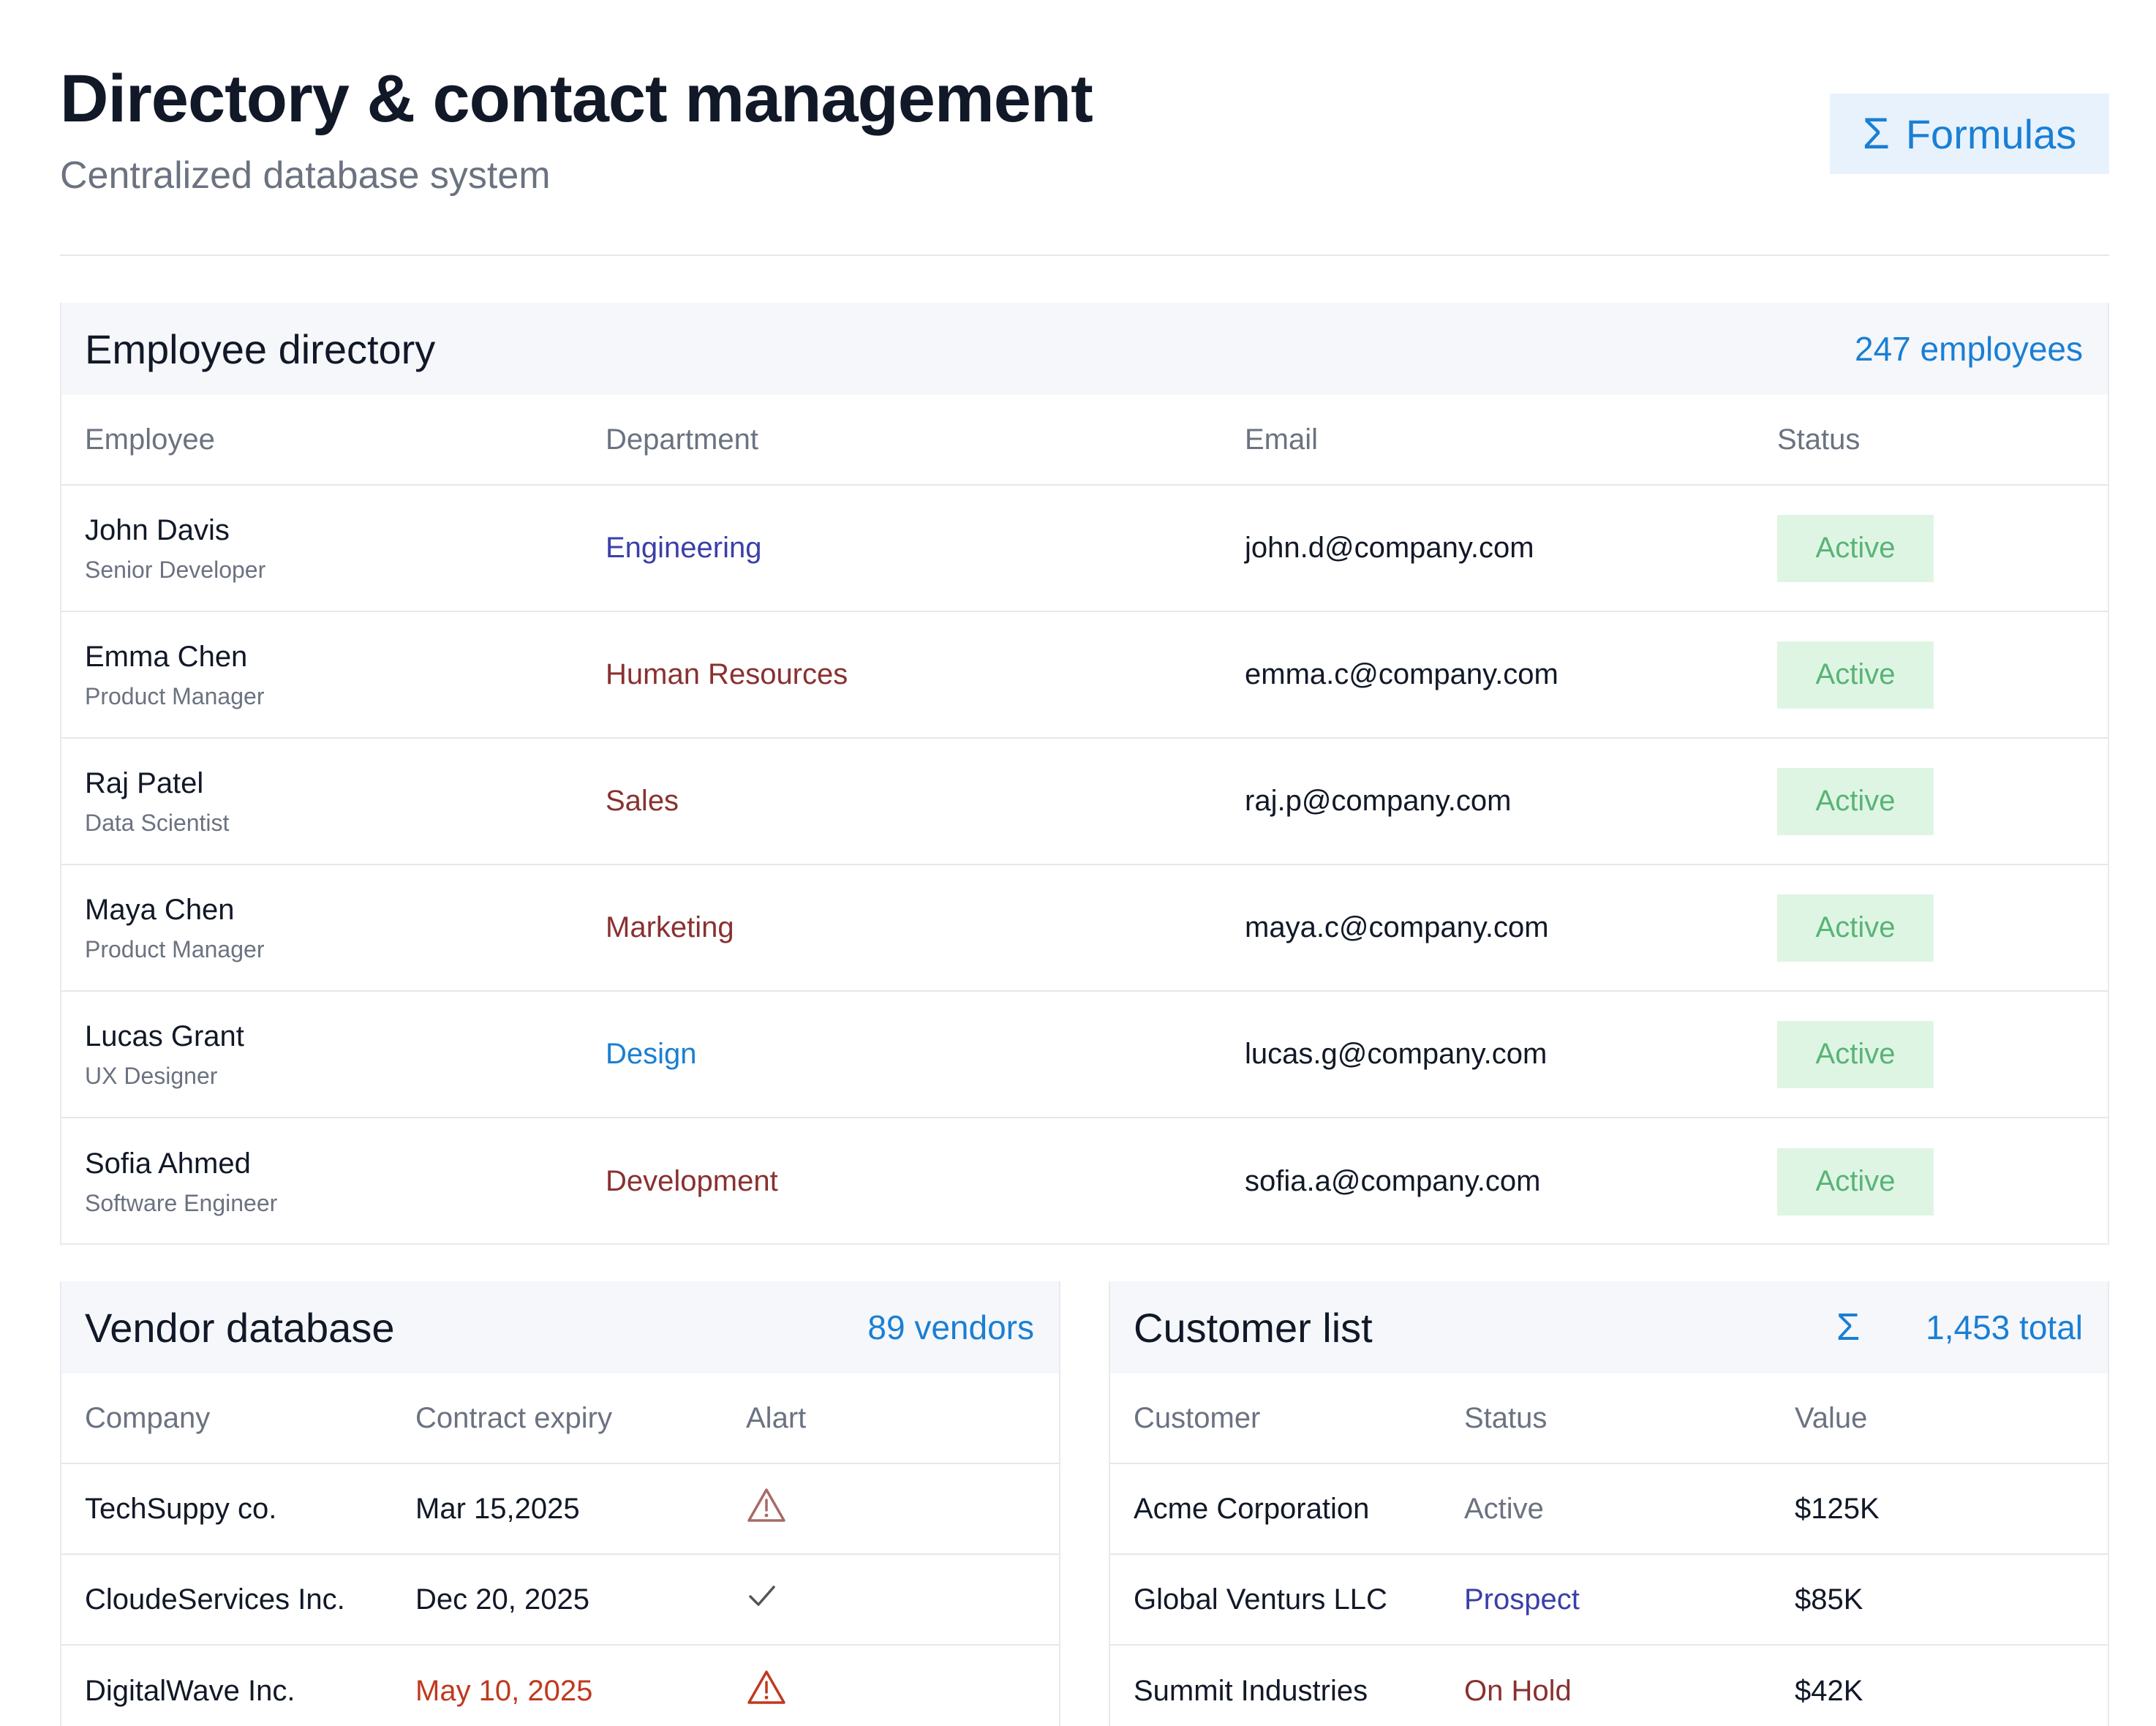 This screenshot has height=1726, width=2156. Describe the element at coordinates (345, 1054) in the screenshot. I see `employee-cell: Lucas Grant UX Designer` at that location.